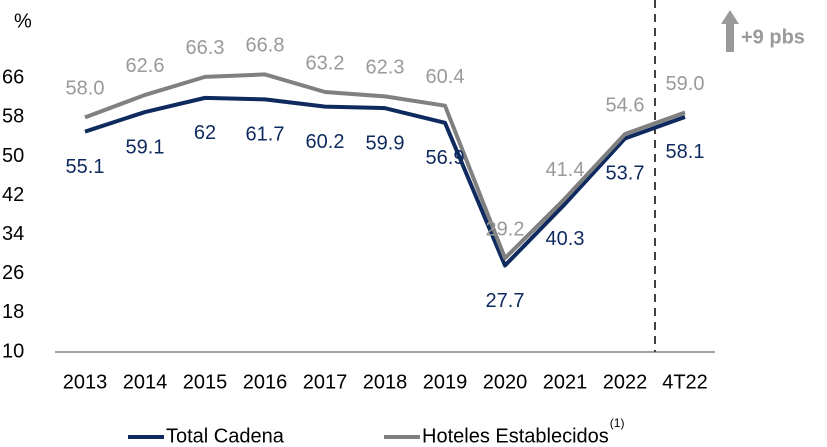  What do you see at coordinates (325, 382) in the screenshot?
I see `x-tick-label: 2017` at bounding box center [325, 382].